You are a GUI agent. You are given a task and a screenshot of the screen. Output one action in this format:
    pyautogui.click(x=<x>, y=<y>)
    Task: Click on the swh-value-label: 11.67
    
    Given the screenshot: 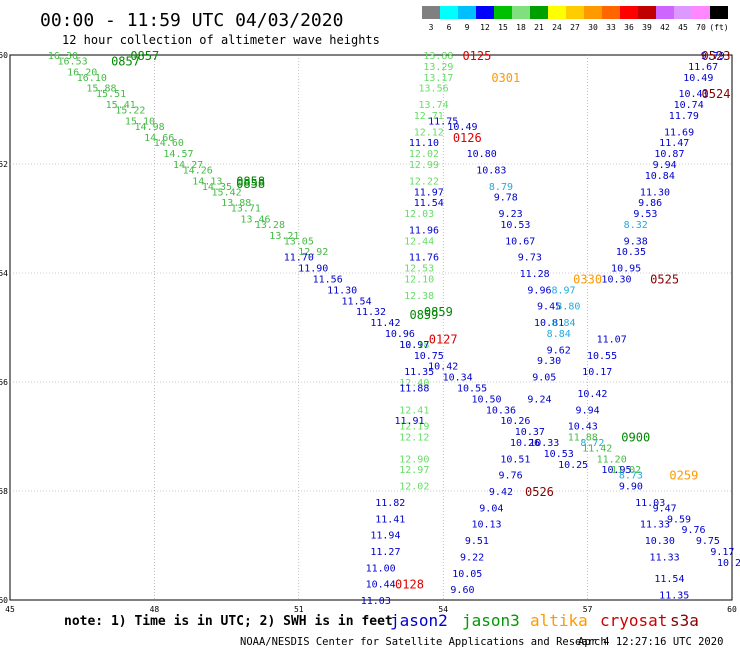 What is the action you would take?
    pyautogui.click(x=703, y=67)
    